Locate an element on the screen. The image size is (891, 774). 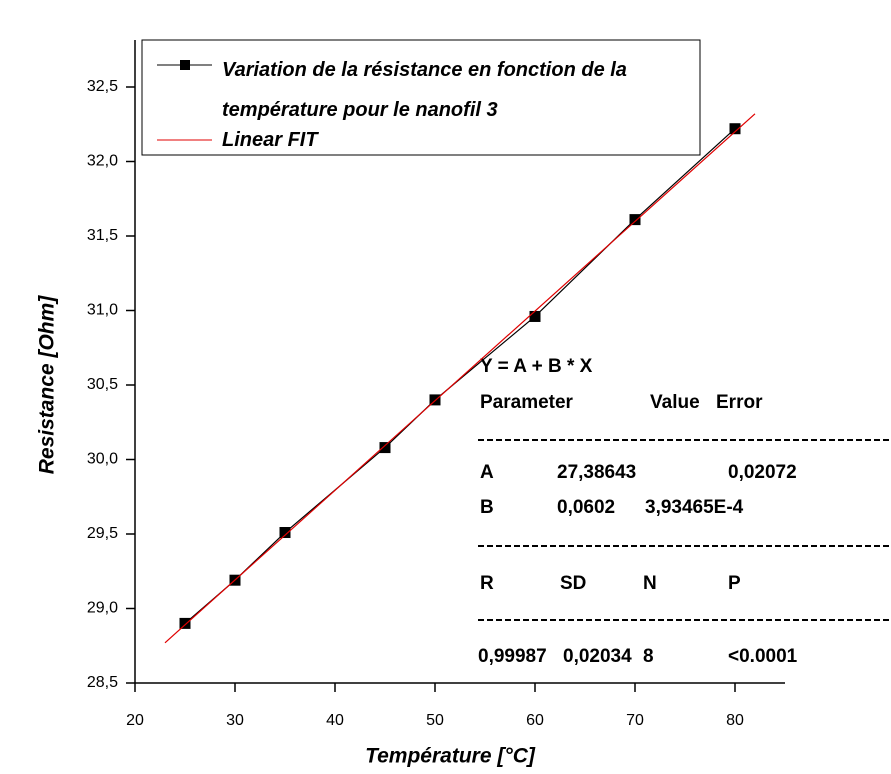
x-tick-label: 30 is located at coordinates (235, 720).